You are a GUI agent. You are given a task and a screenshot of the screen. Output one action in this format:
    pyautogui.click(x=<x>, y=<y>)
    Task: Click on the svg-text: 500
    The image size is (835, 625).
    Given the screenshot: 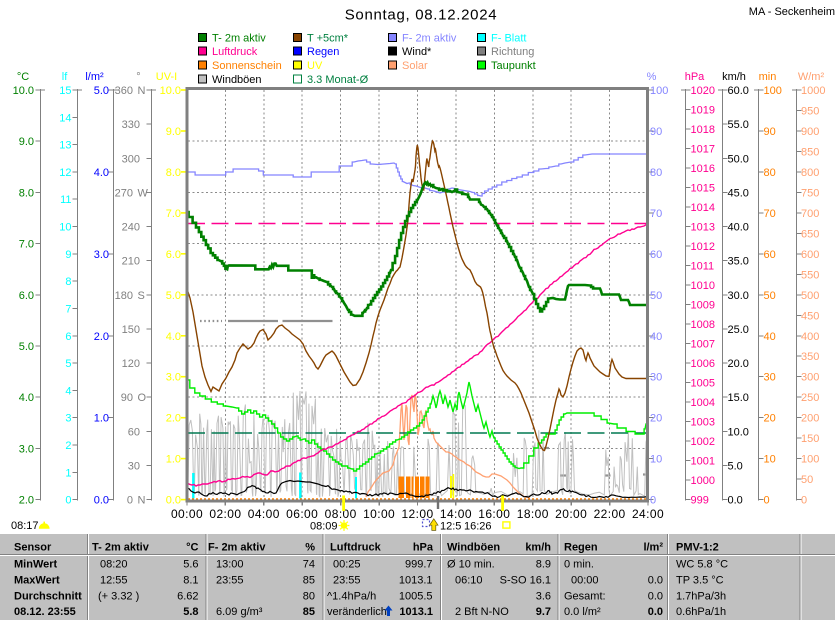 What is the action you would take?
    pyautogui.click(x=810, y=296)
    